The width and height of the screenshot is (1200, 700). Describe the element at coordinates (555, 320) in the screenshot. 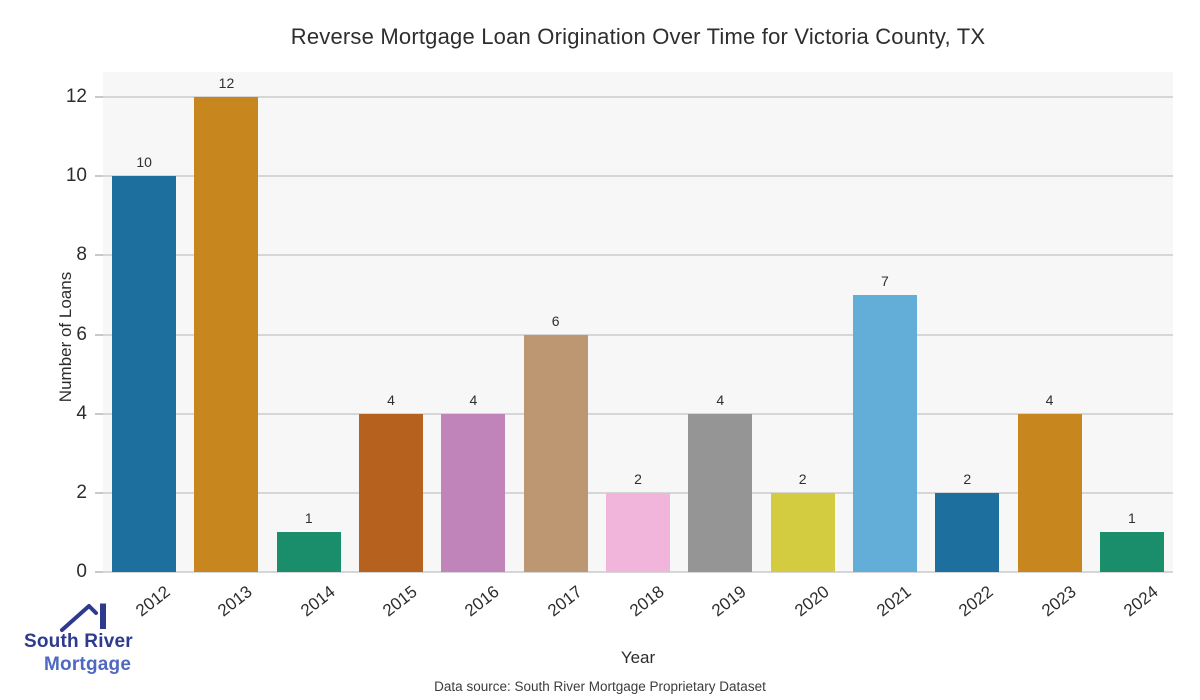

I see `bar-value-label-2017: 6` at that location.